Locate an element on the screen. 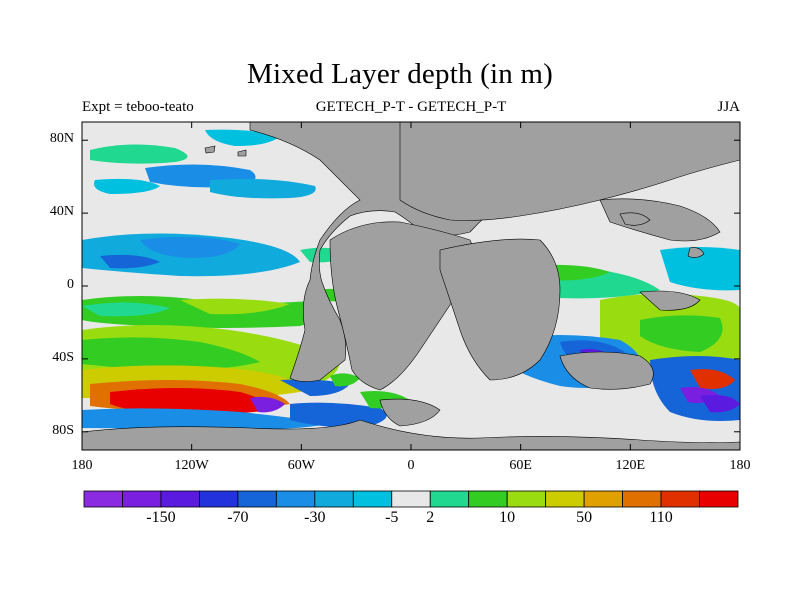 This screenshot has width=800, height=600. map-title: Mixed Layer depth (in m) is located at coordinates (400, 74).